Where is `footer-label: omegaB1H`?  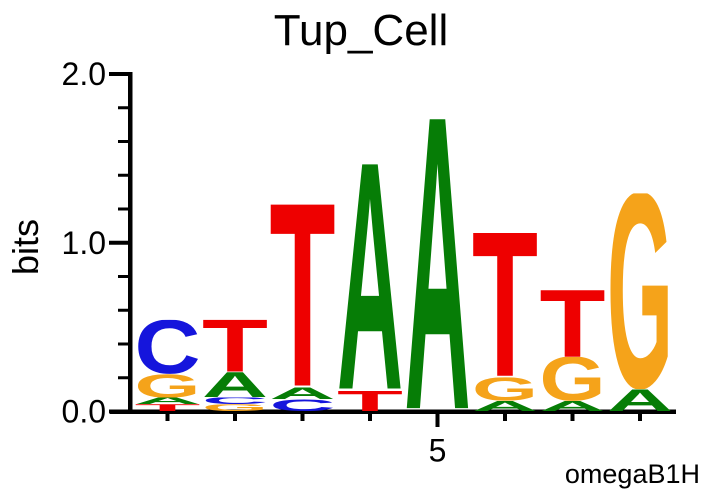
footer-label: omegaB1H is located at coordinates (632, 474).